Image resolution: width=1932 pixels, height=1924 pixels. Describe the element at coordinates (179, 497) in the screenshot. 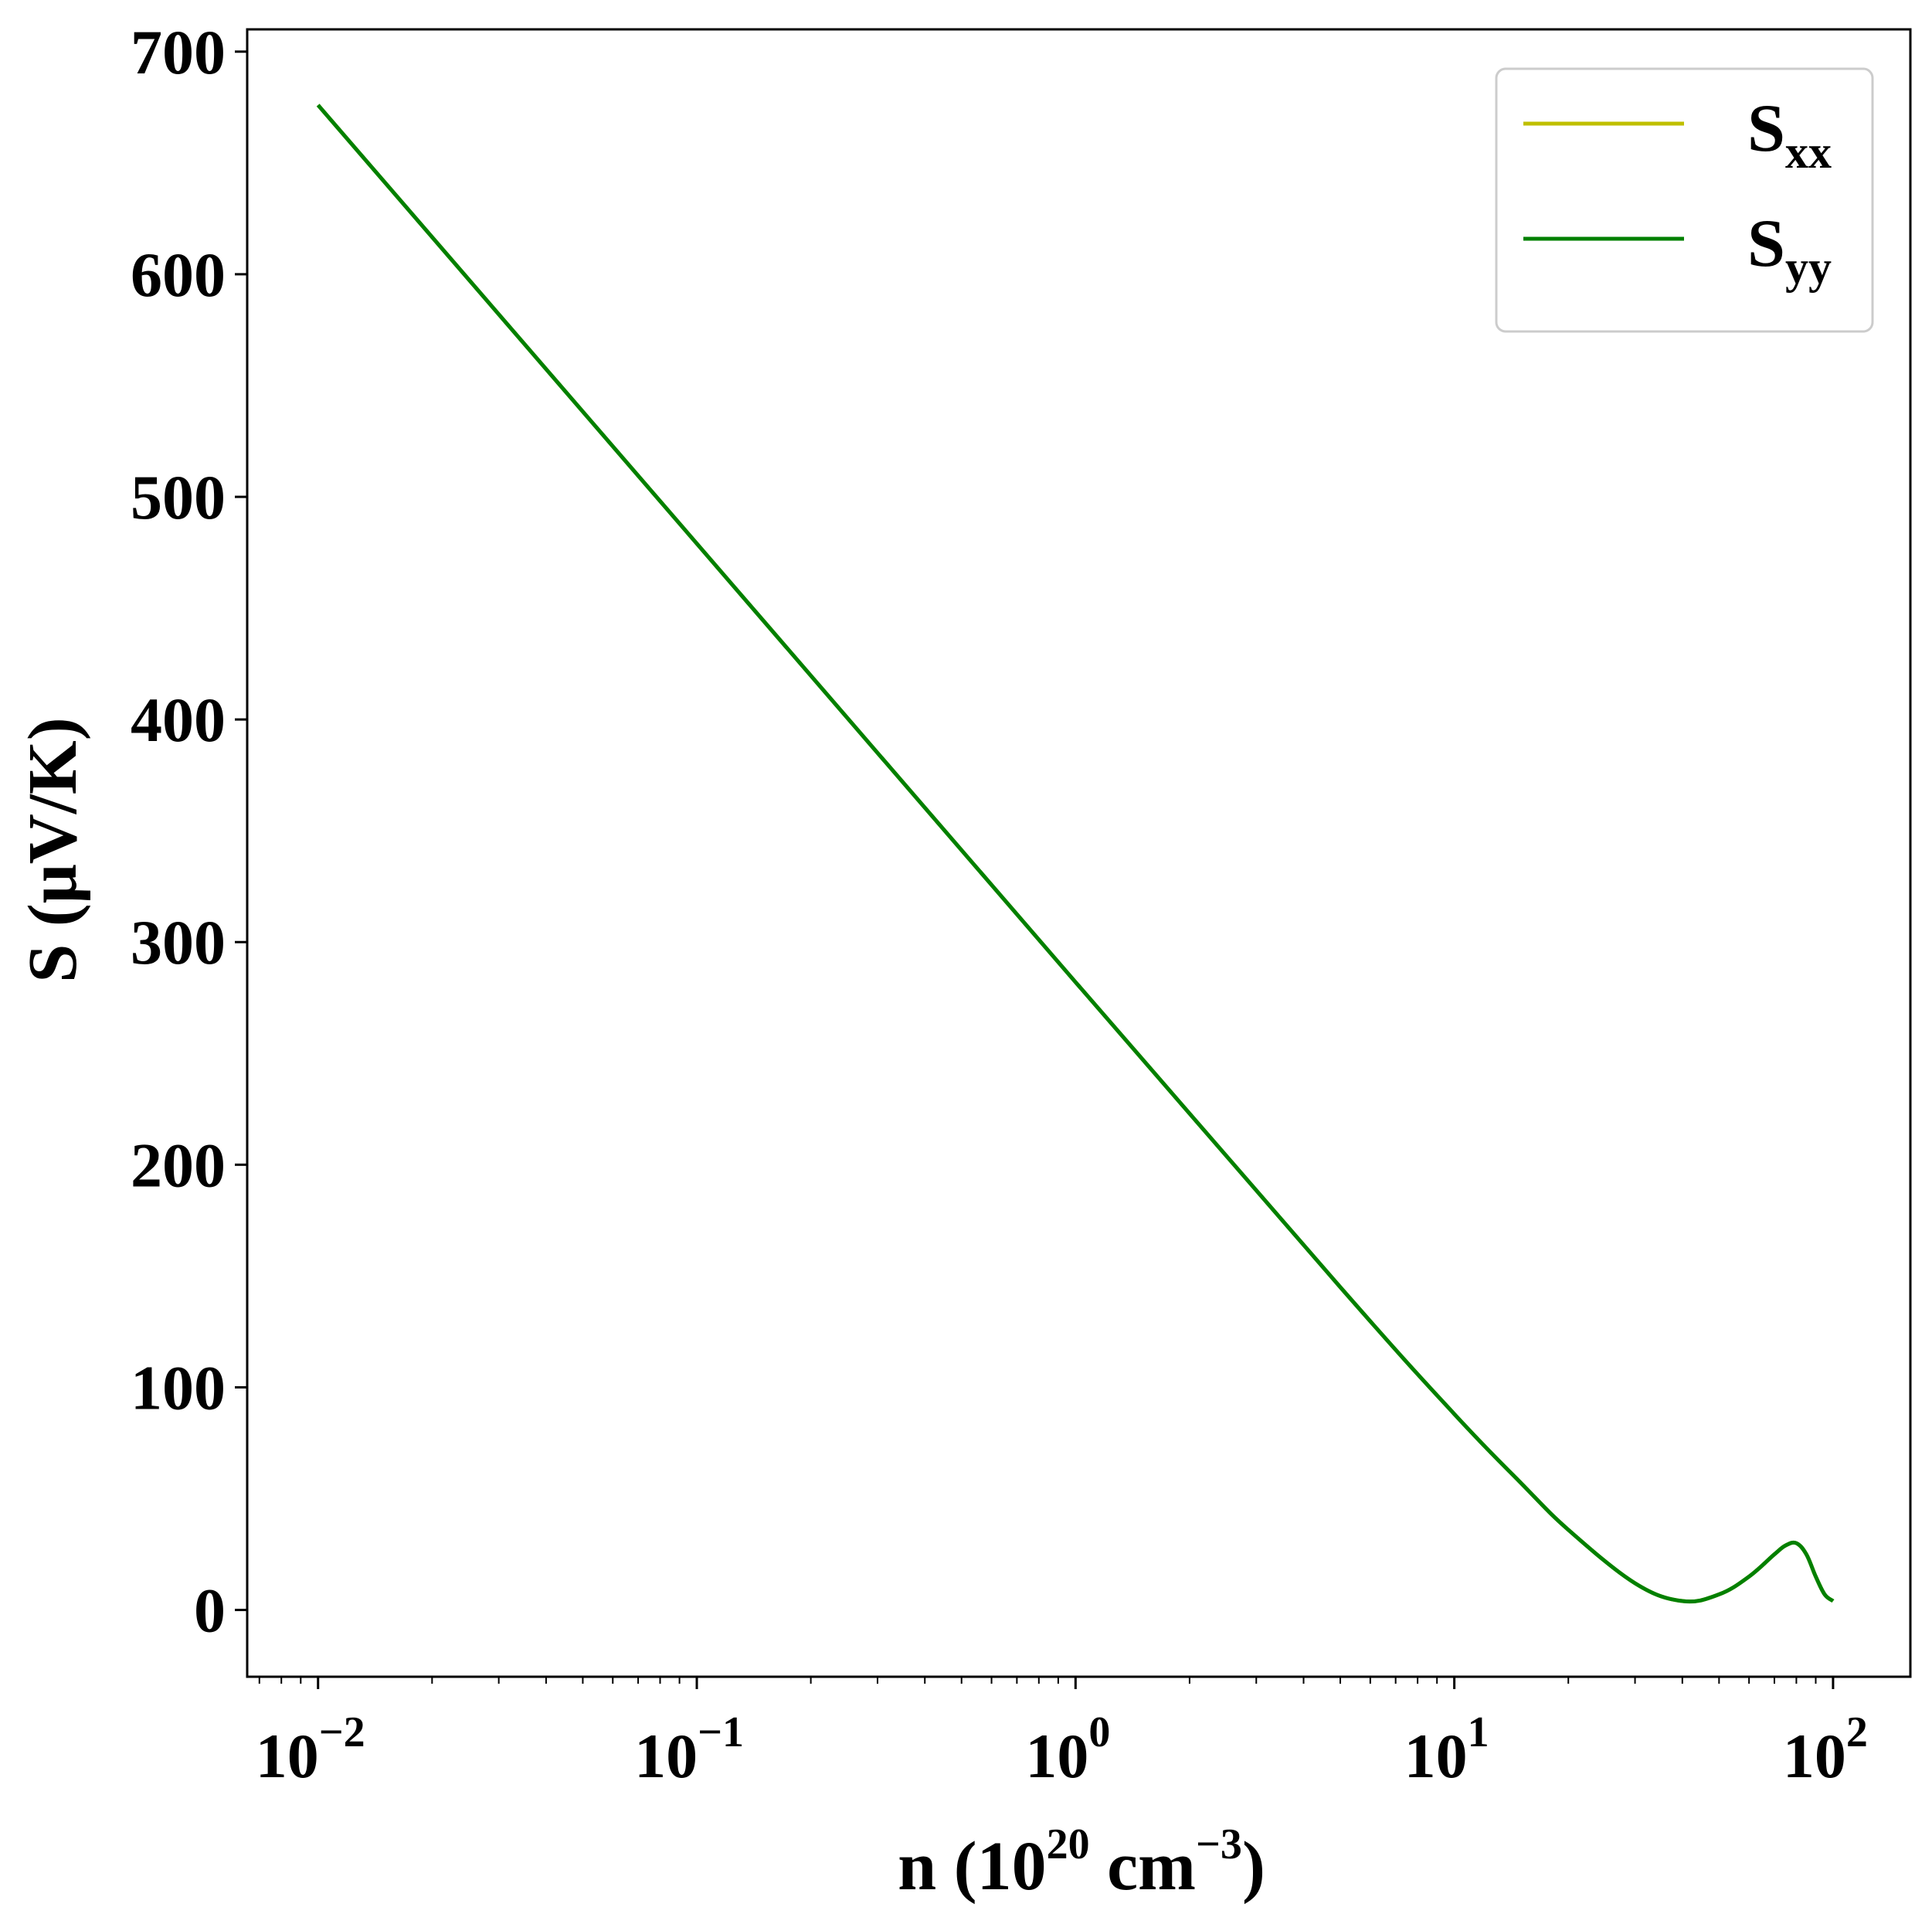

I see `y-tick-label: 500` at that location.